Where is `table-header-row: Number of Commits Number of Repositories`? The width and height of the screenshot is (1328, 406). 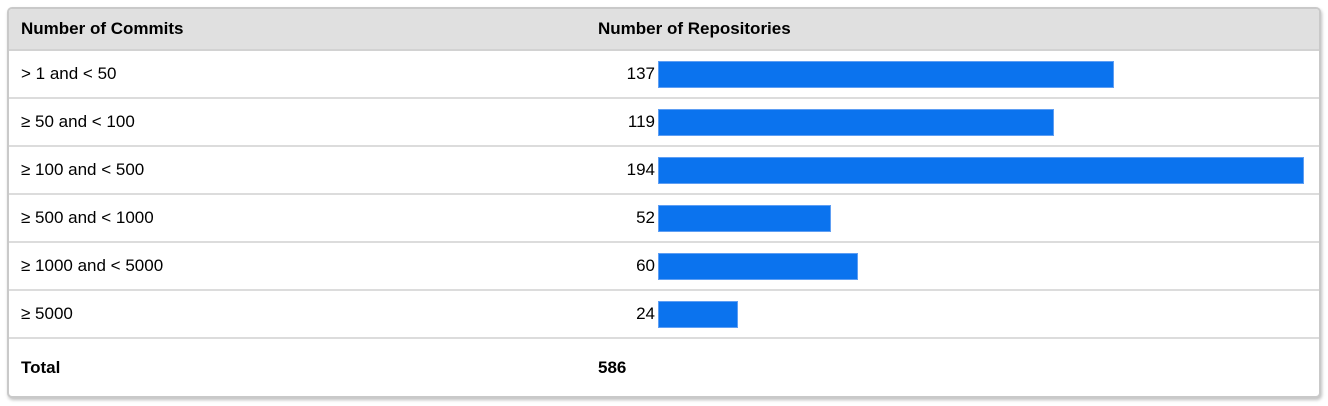 table-header-row: Number of Commits Number of Repositories is located at coordinates (664, 30).